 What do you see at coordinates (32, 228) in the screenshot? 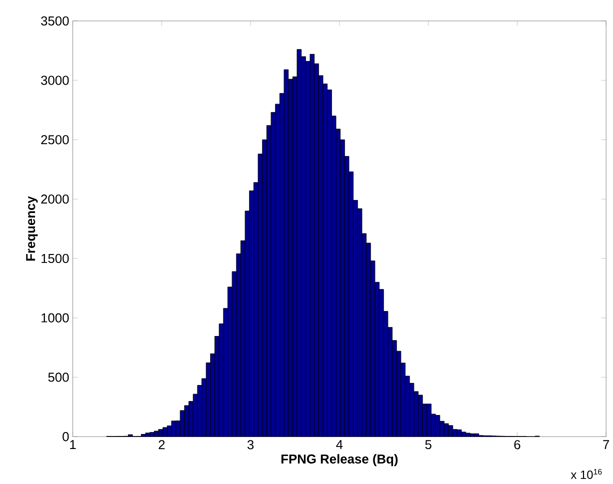
I see `y-axis-title: Frequency` at bounding box center [32, 228].